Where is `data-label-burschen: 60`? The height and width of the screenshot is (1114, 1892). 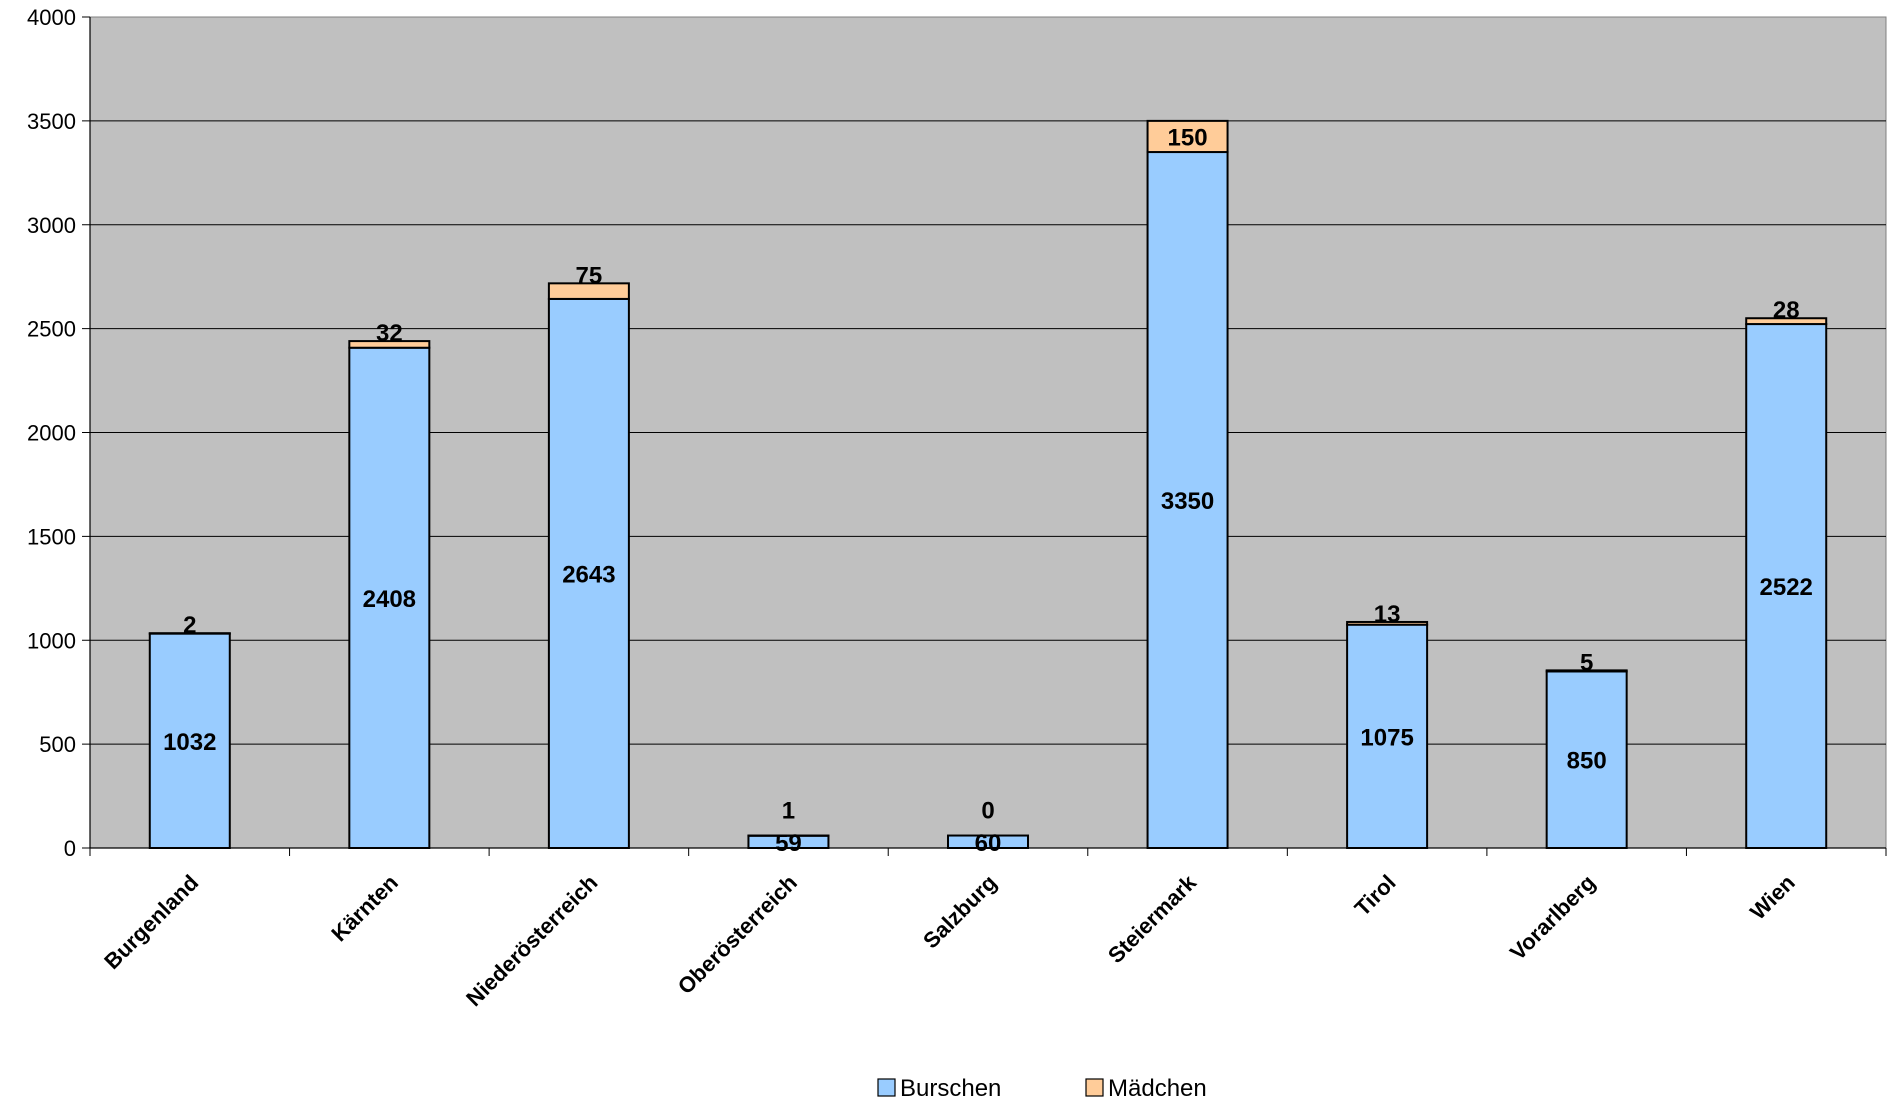
data-label-burschen: 60 is located at coordinates (988, 843).